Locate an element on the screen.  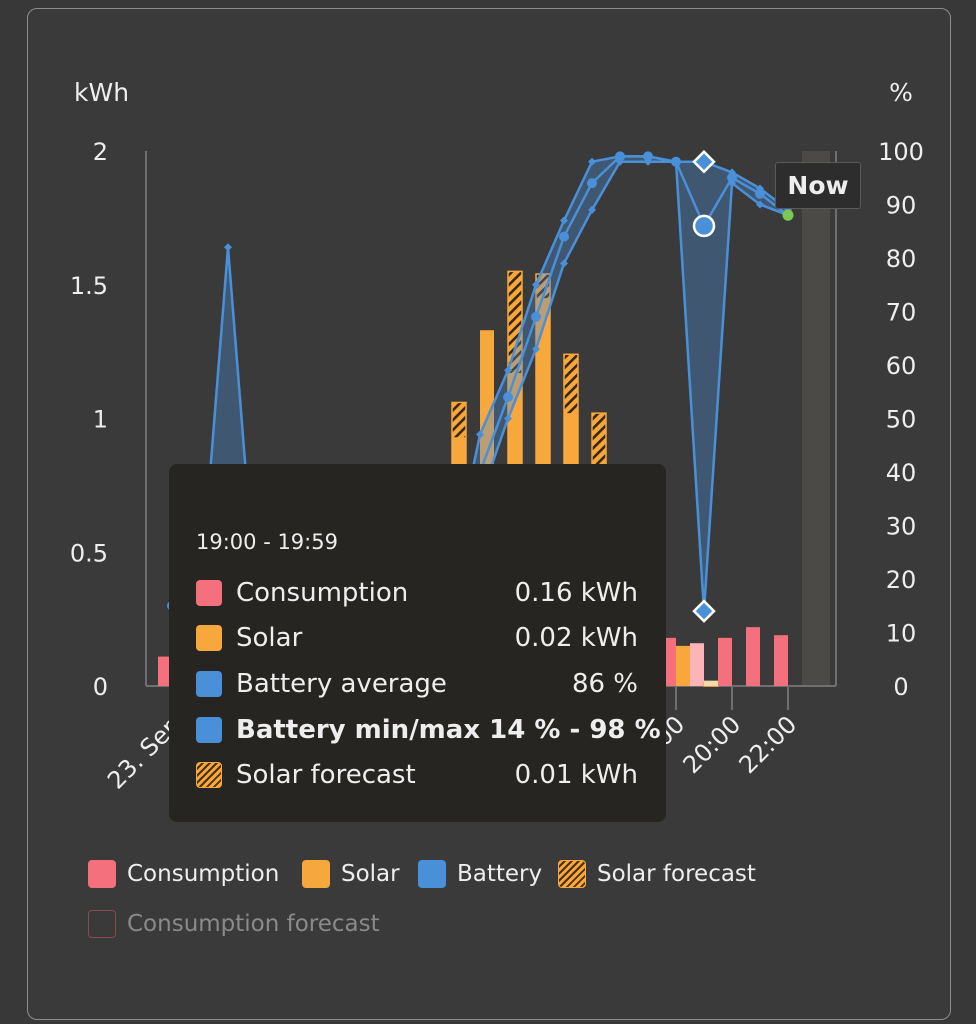
left-axis-title: kWh is located at coordinates (101, 92).